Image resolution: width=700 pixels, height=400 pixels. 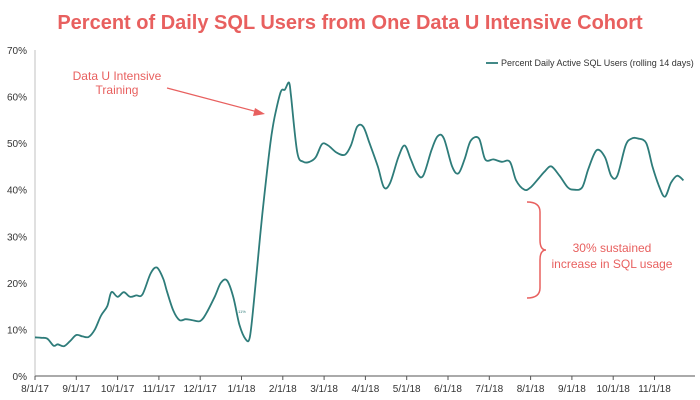 What do you see at coordinates (17, 214) in the screenshot?
I see `y-axis: 0% 10% 20% 30% 40% 50% 60% 70%` at bounding box center [17, 214].